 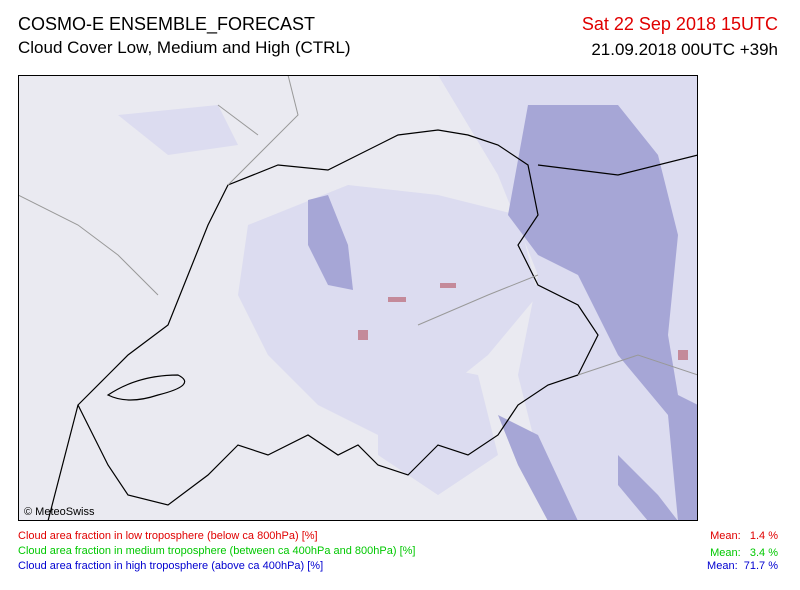 What do you see at coordinates (763, 536) in the screenshot?
I see `mean-value: 1.4 %` at bounding box center [763, 536].